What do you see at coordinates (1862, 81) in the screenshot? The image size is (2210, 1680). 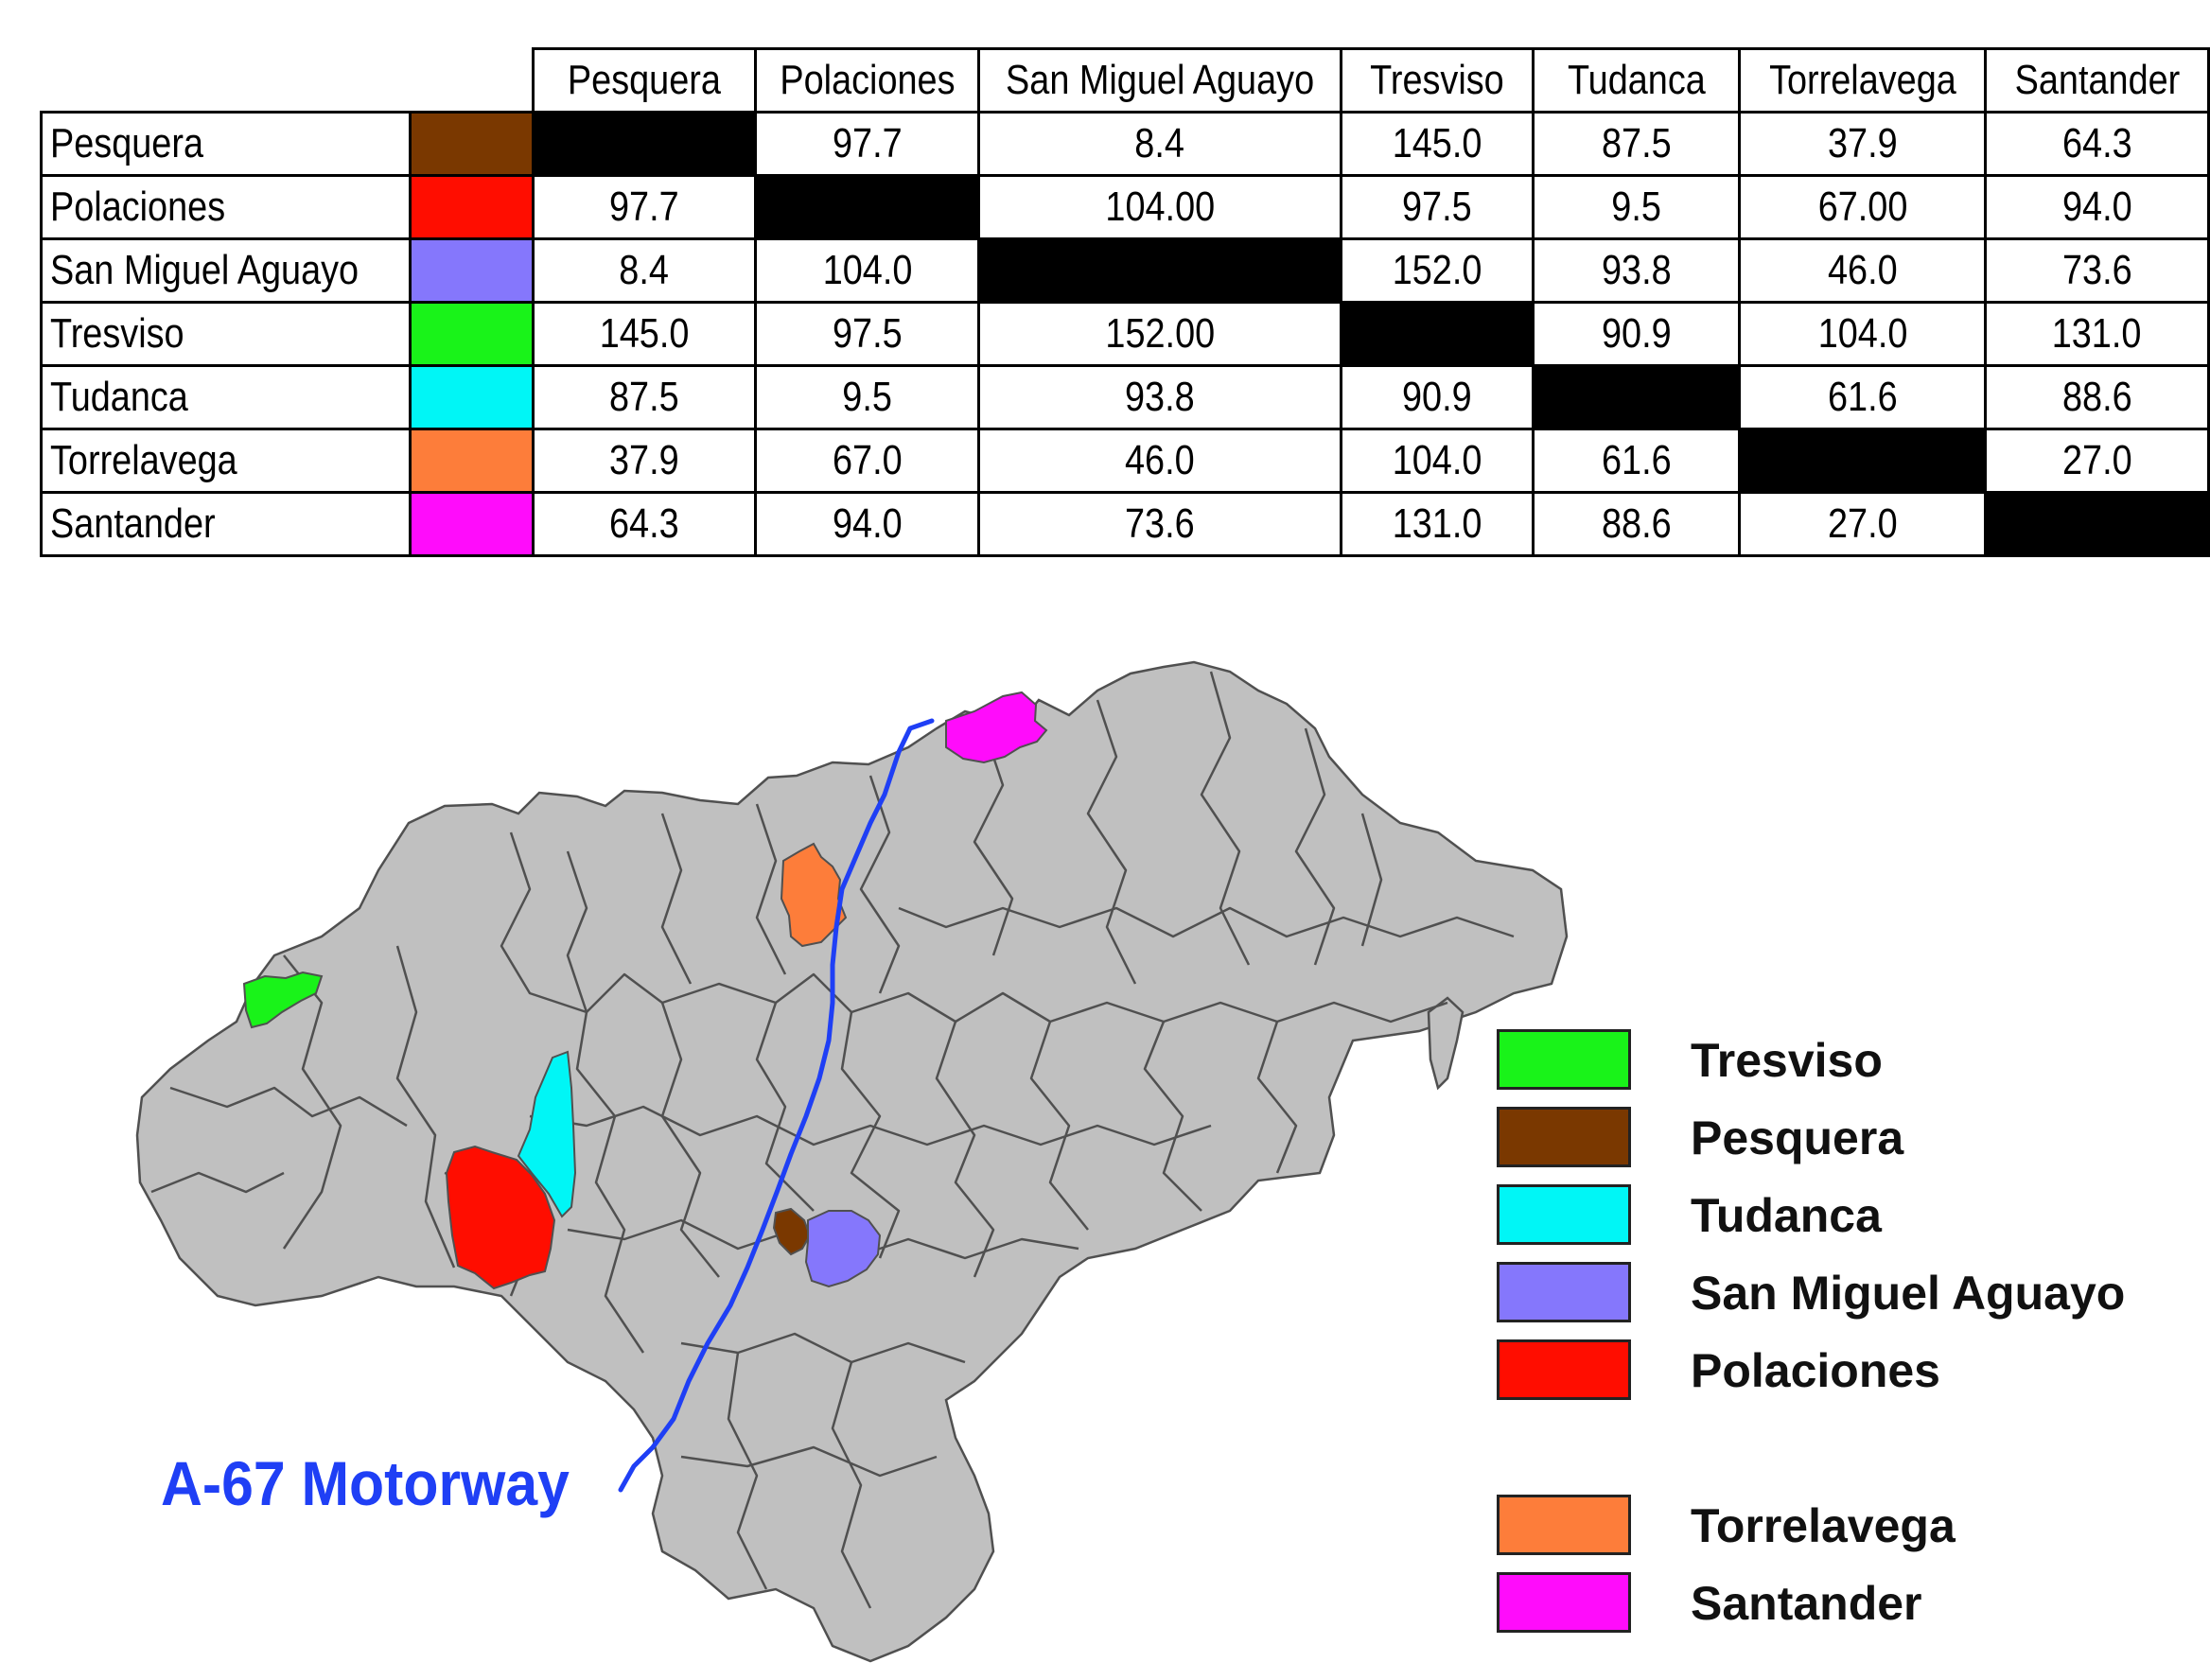 I see `column-header: Torrelavega` at bounding box center [1862, 81].